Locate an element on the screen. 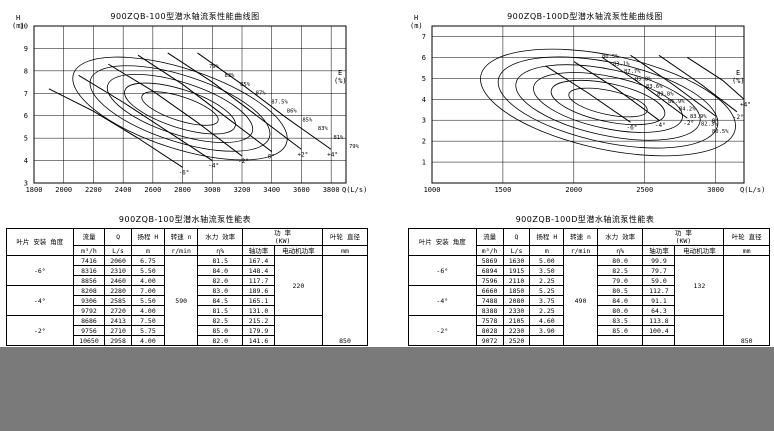 This screenshot has width=774, height=431. shaft-cell: 131.0 is located at coordinates (258, 310).